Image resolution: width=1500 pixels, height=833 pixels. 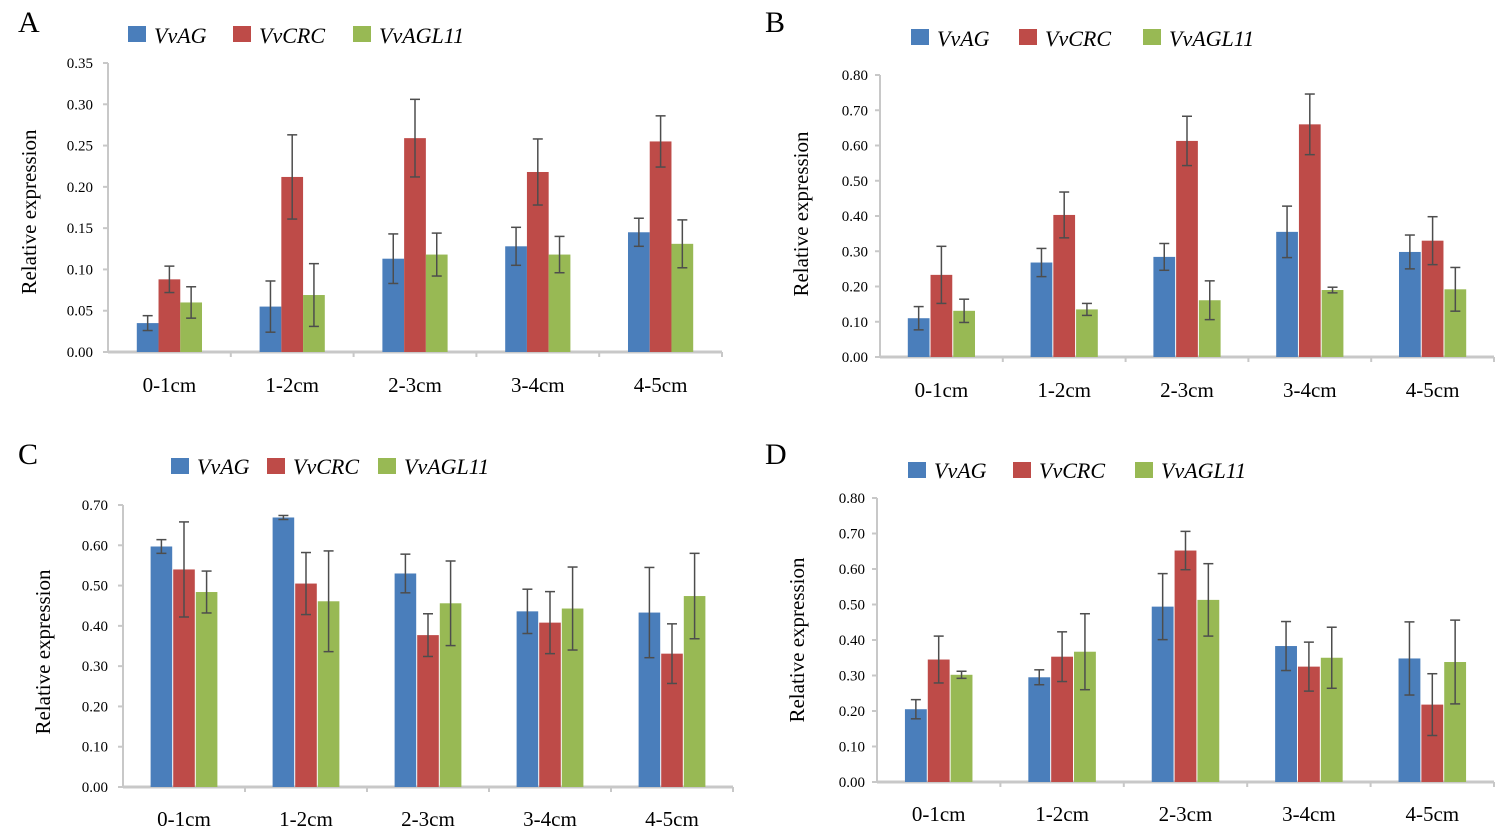 What do you see at coordinates (1078, 38) in the screenshot?
I see `legend-label-vvcrc-b: VvCRC` at bounding box center [1078, 38].